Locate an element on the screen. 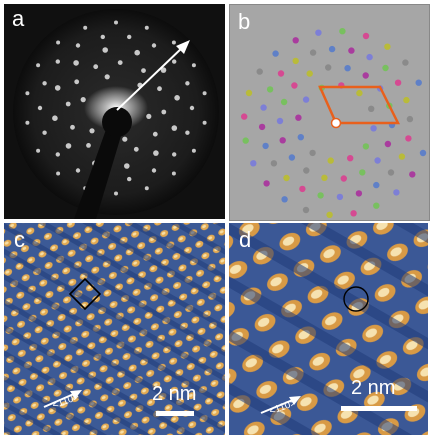  origin-spot is located at coordinates (336, 123).